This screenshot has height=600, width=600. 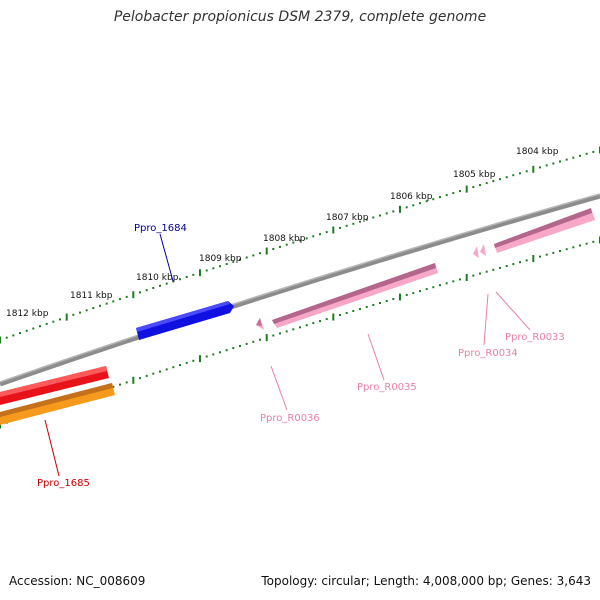 What do you see at coordinates (260, 324) in the screenshot?
I see `gene-feature-ppro-r0036` at bounding box center [260, 324].